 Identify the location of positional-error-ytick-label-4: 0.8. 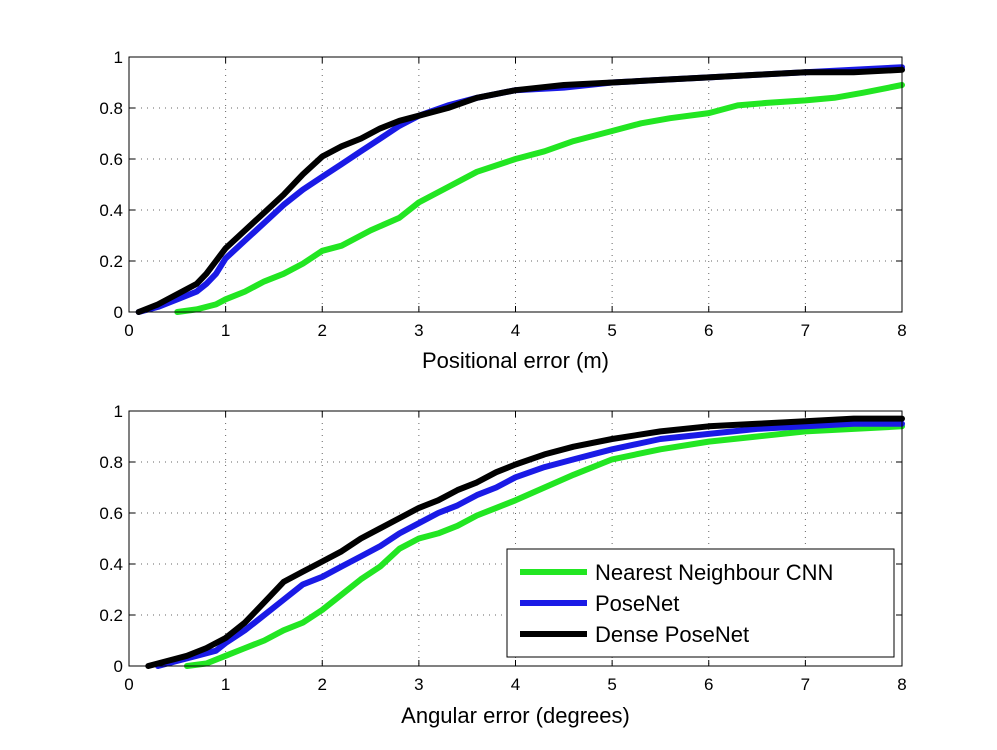
(111, 108).